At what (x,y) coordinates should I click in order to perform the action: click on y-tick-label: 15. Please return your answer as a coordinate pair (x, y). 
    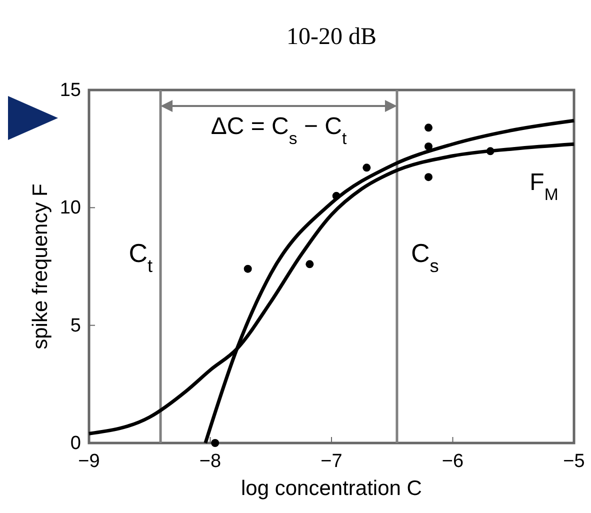
    Looking at the image, I should click on (70, 90).